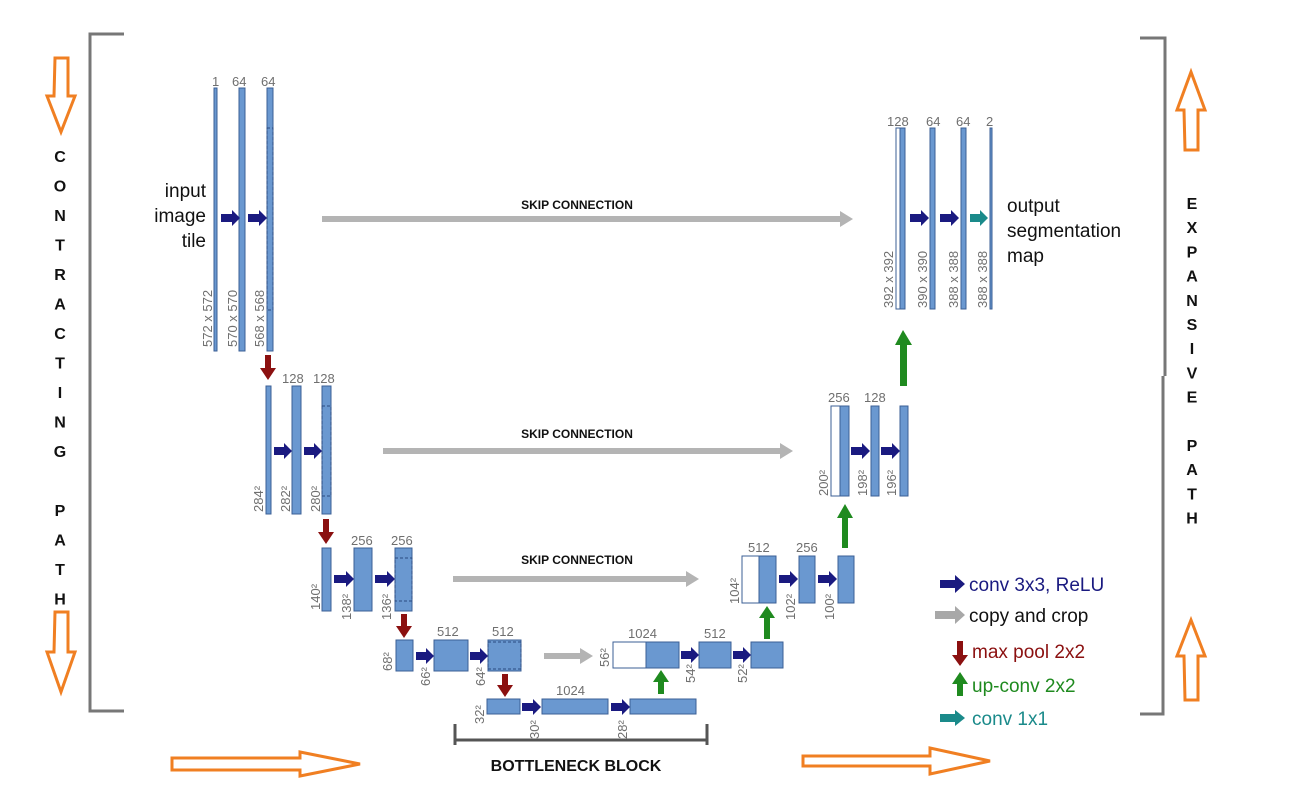  Describe the element at coordinates (790, 606) in the screenshot. I see `size-label: 102²` at that location.